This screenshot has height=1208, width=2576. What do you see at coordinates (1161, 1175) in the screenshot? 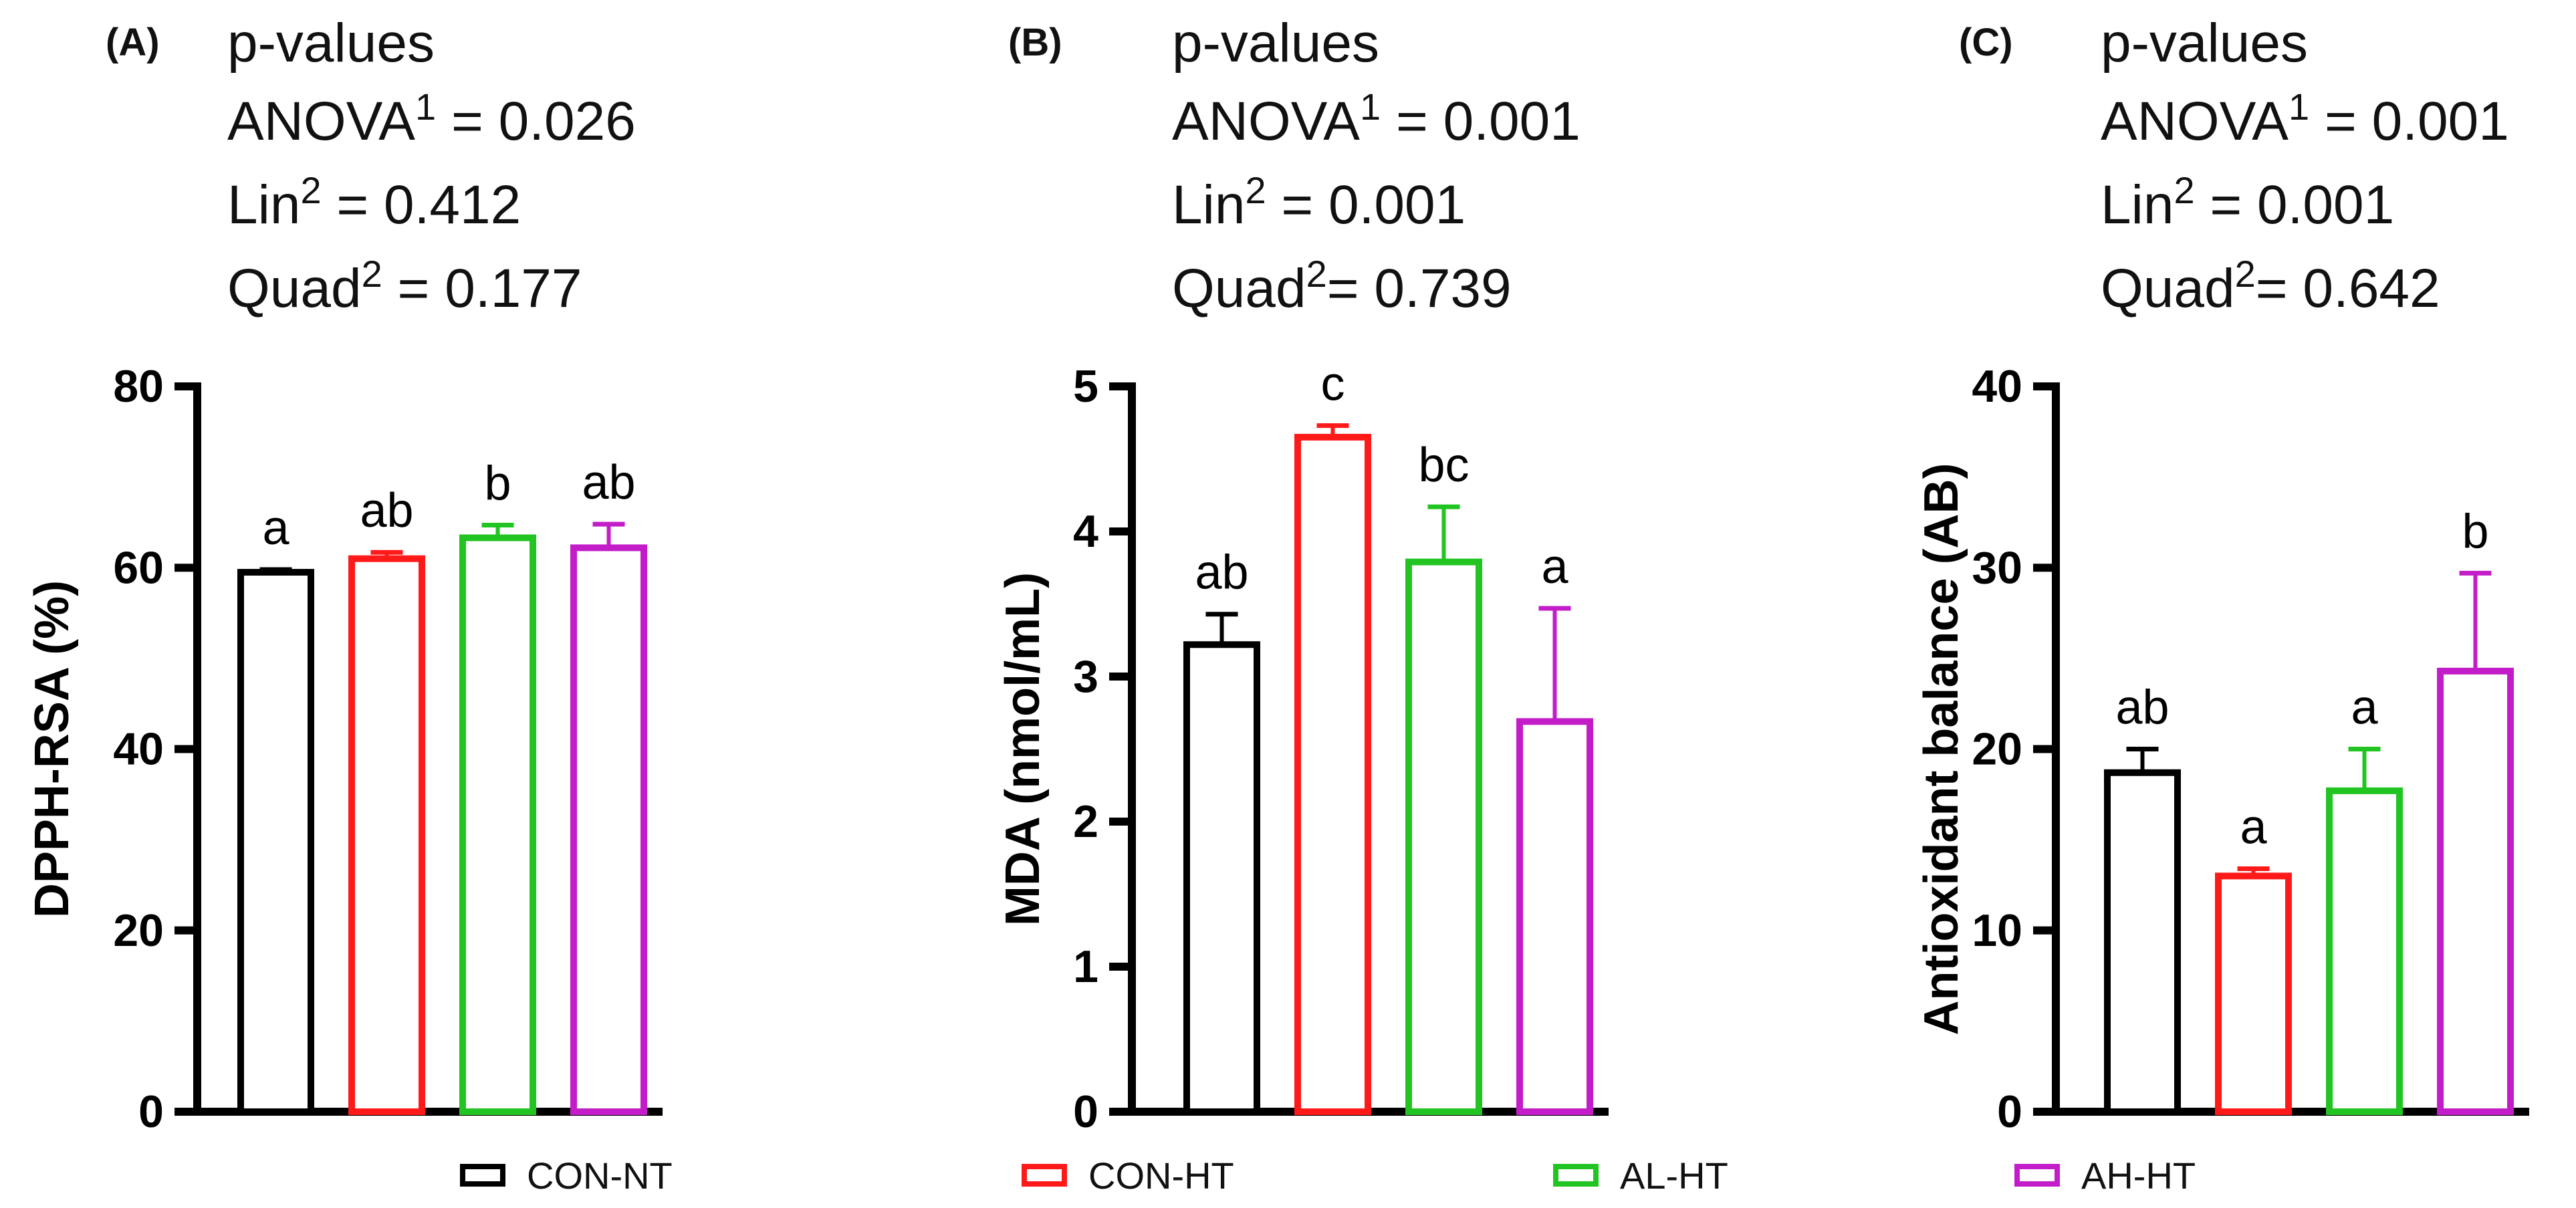
I see `legend-label: CON-HT` at bounding box center [1161, 1175].